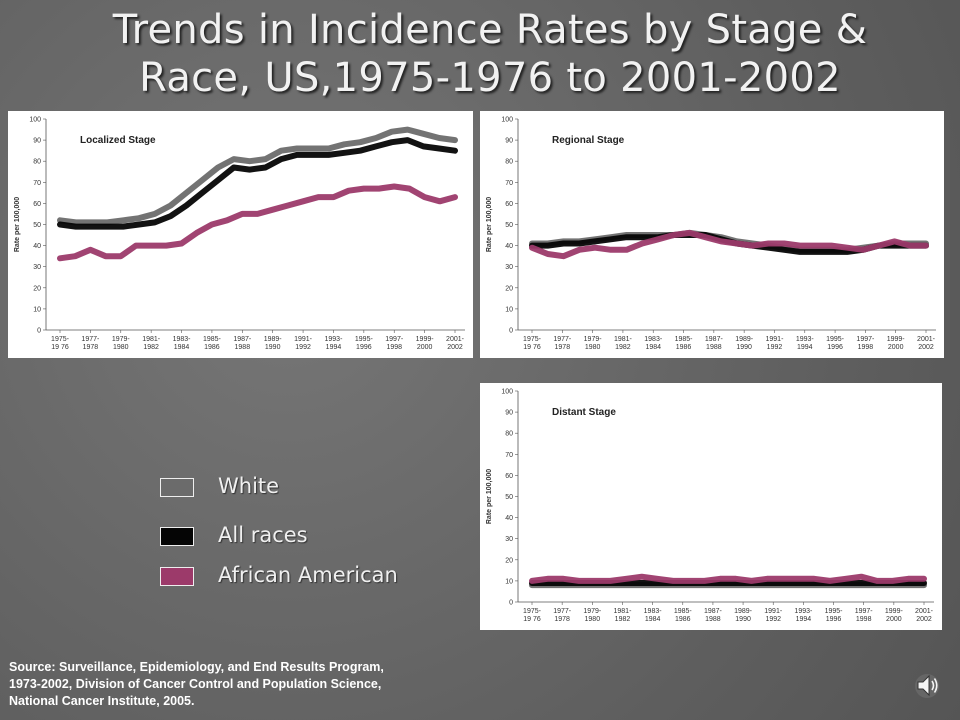  Describe the element at coordinates (37, 183) in the screenshot. I see `y-tick-label: 70` at that location.